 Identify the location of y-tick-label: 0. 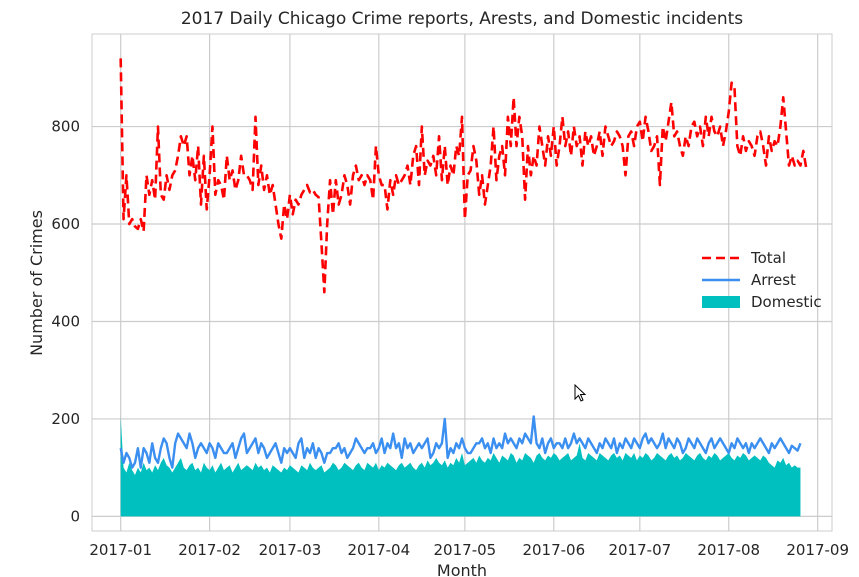
(75, 516).